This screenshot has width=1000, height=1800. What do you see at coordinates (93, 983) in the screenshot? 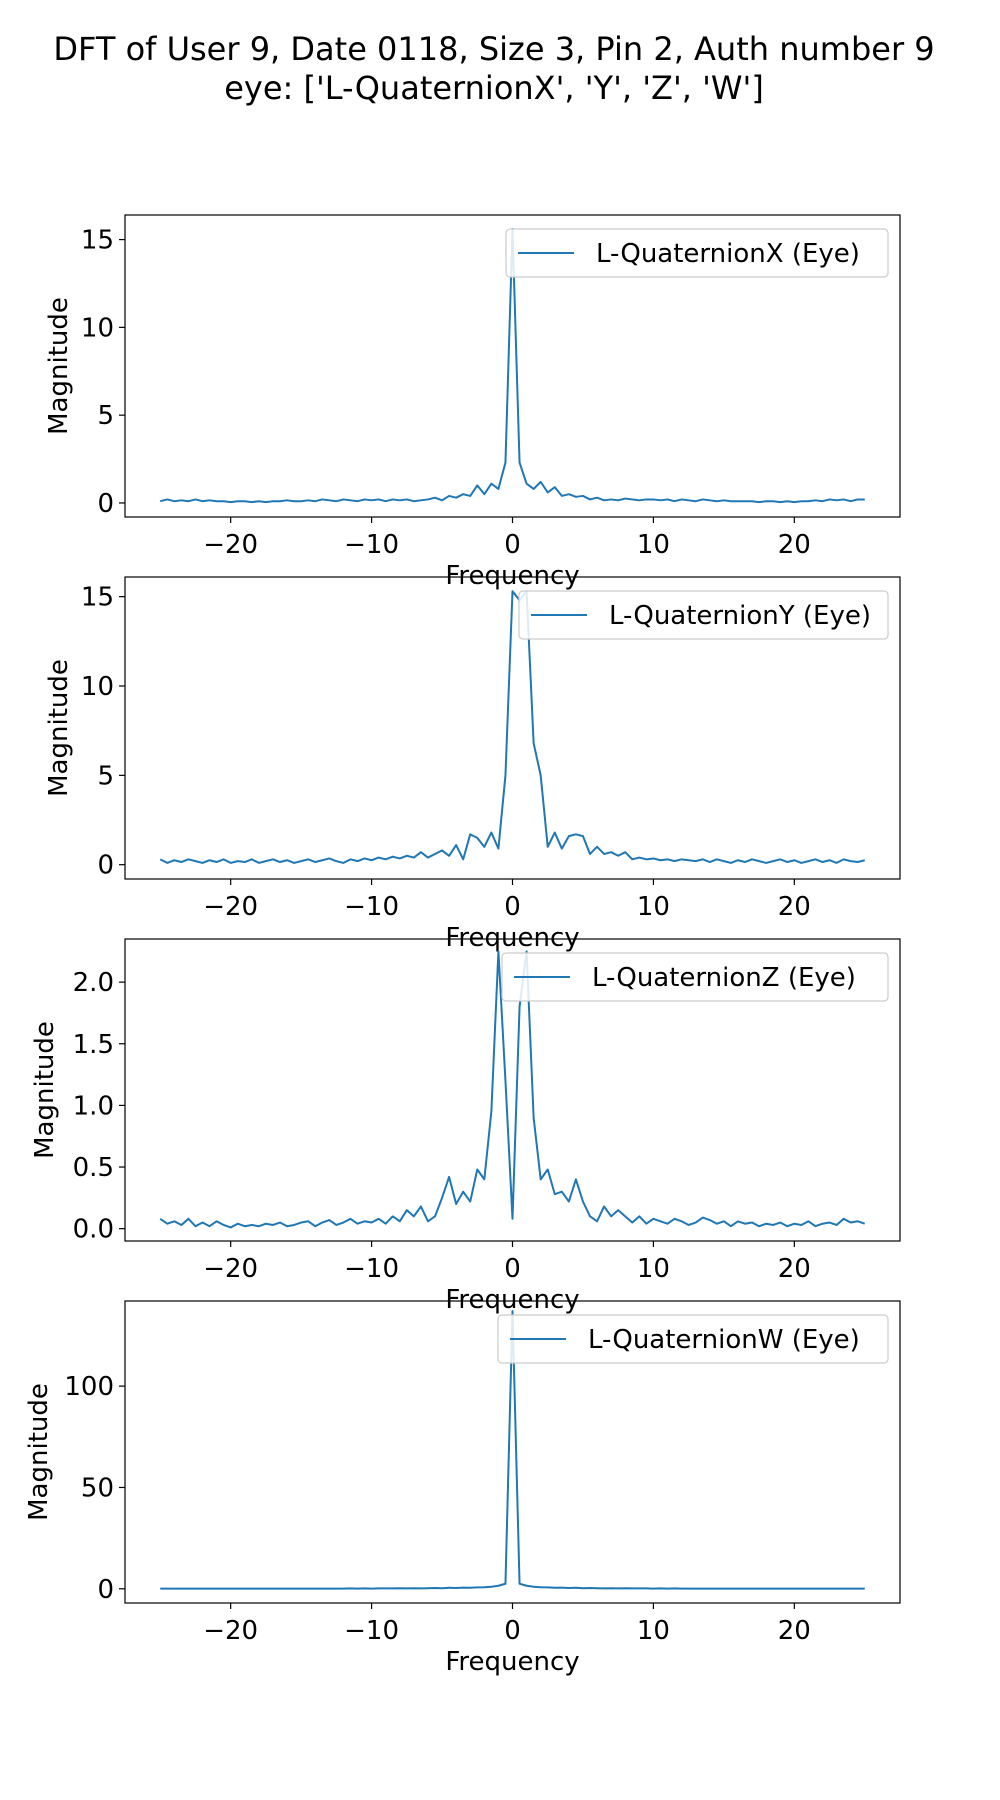
I see `y-tick-label: 2.0` at bounding box center [93, 983].